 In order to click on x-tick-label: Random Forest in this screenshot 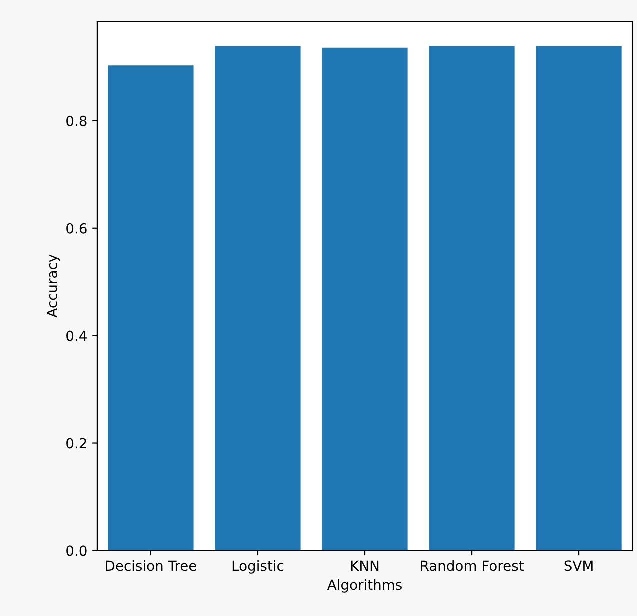, I will do `click(472, 566)`.